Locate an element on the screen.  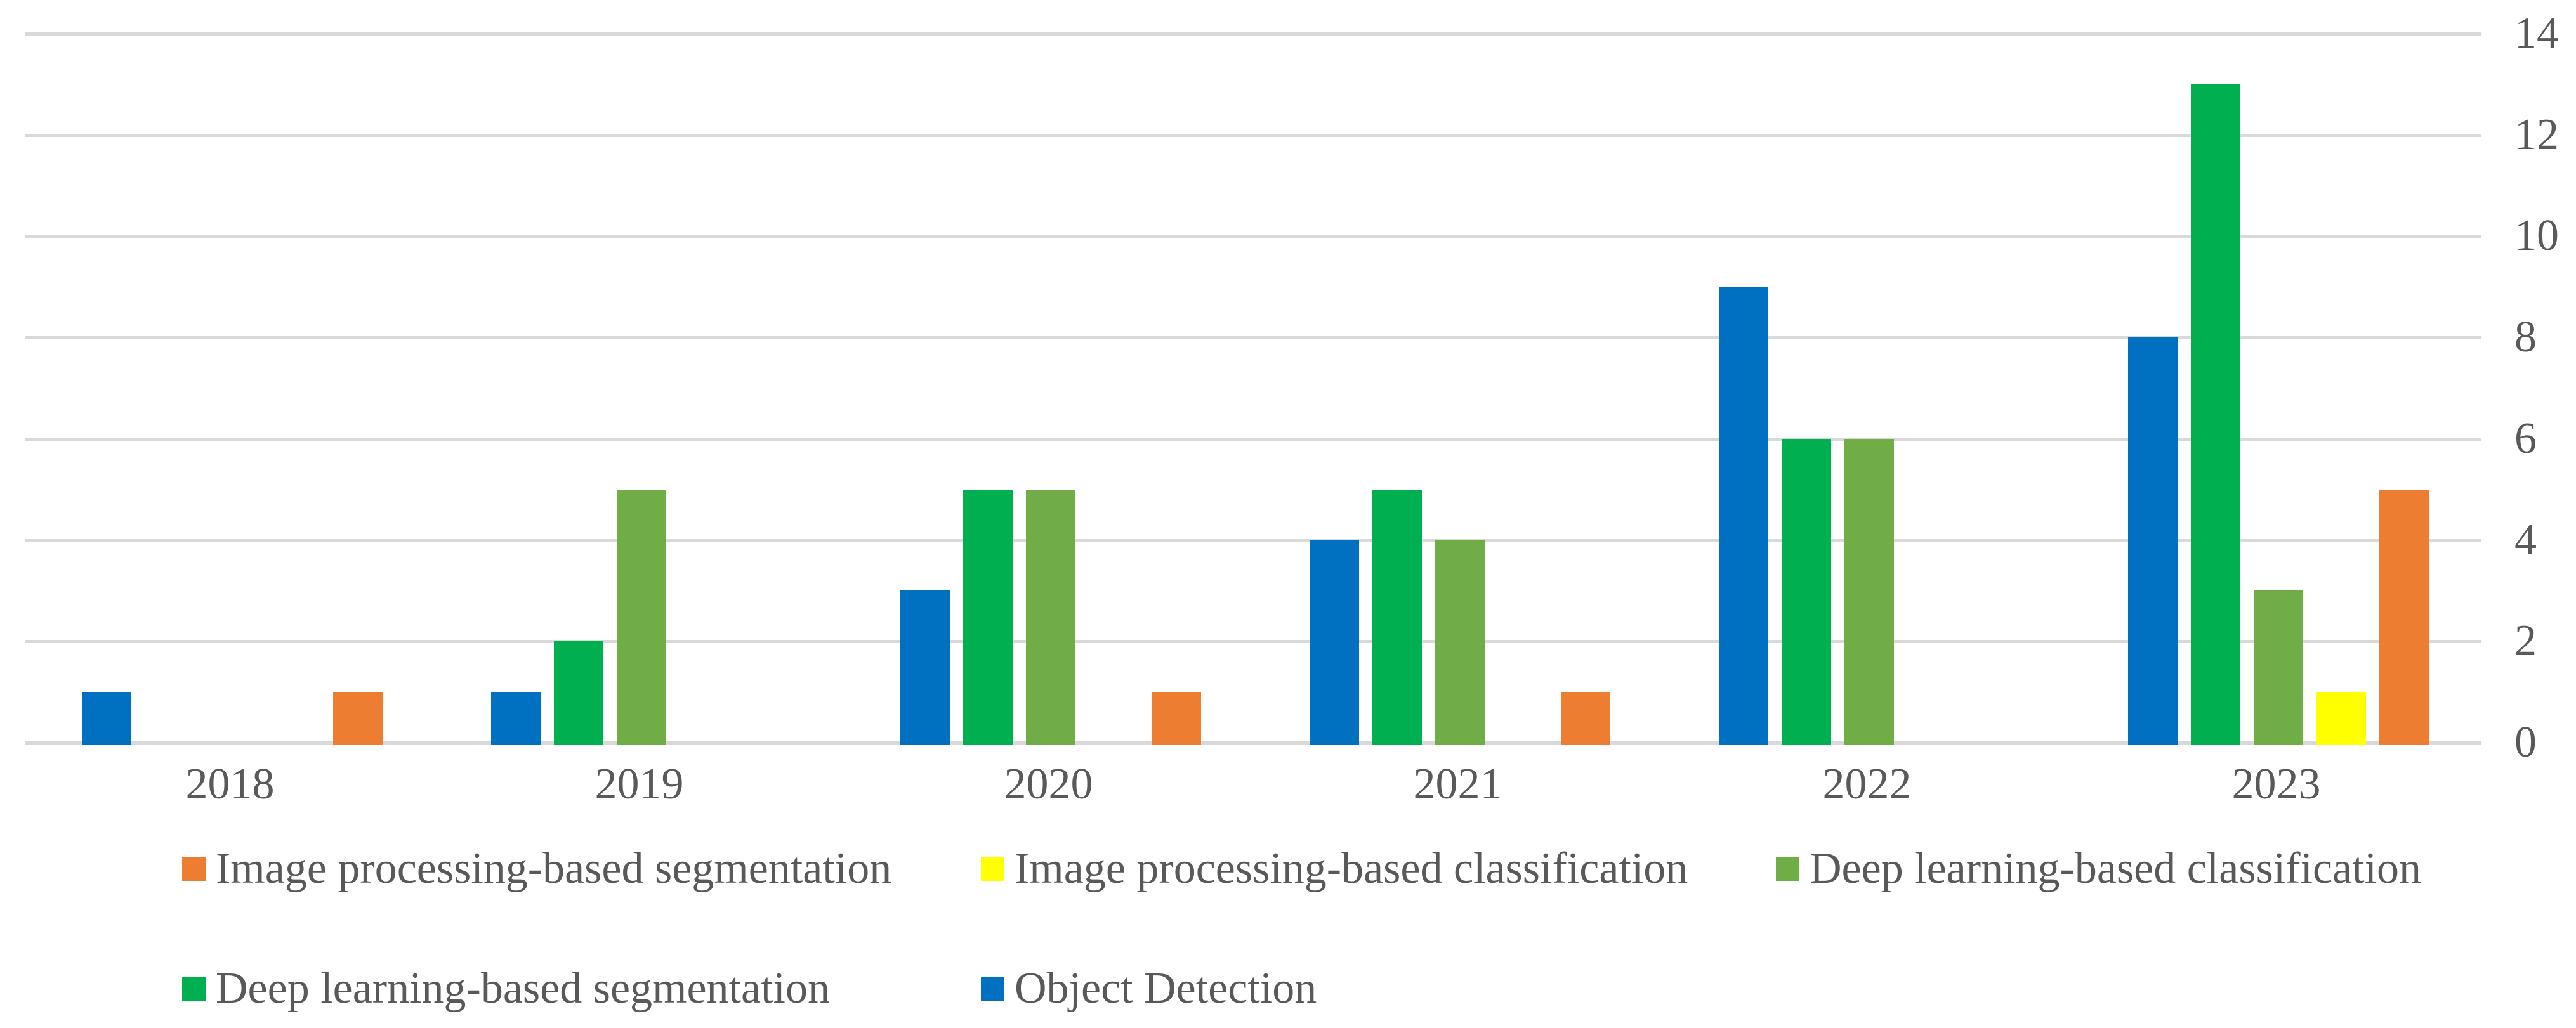
bar-object-detection-2023 is located at coordinates (2153, 541).